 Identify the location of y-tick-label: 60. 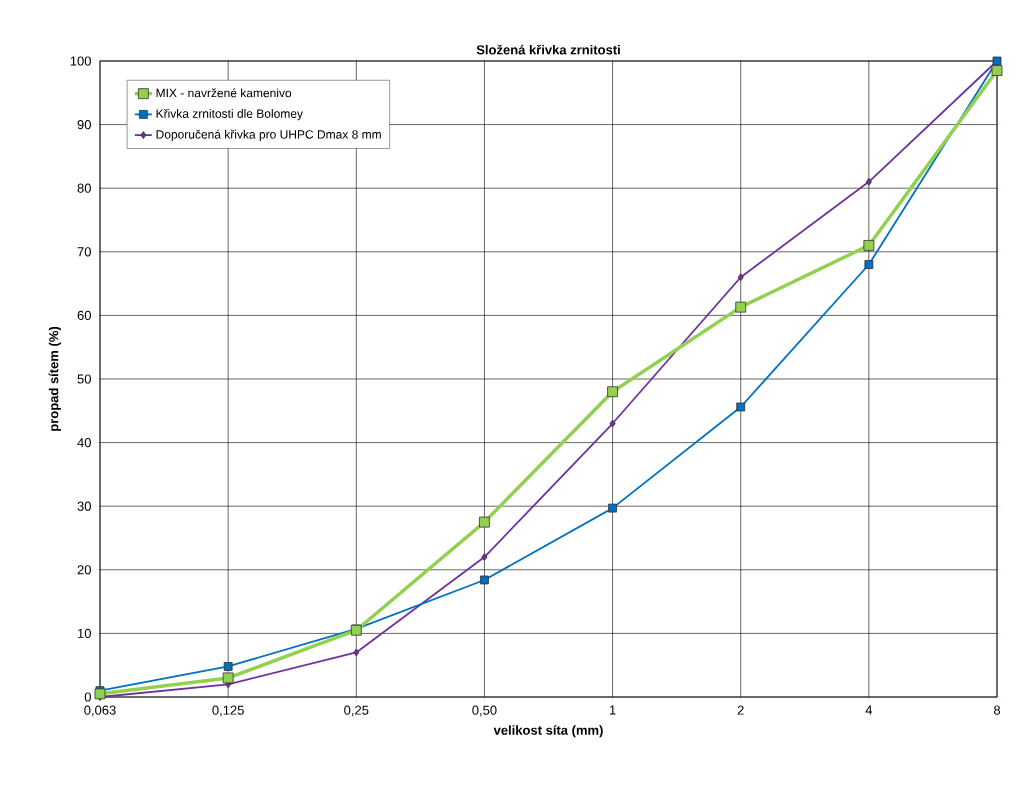
(84, 315).